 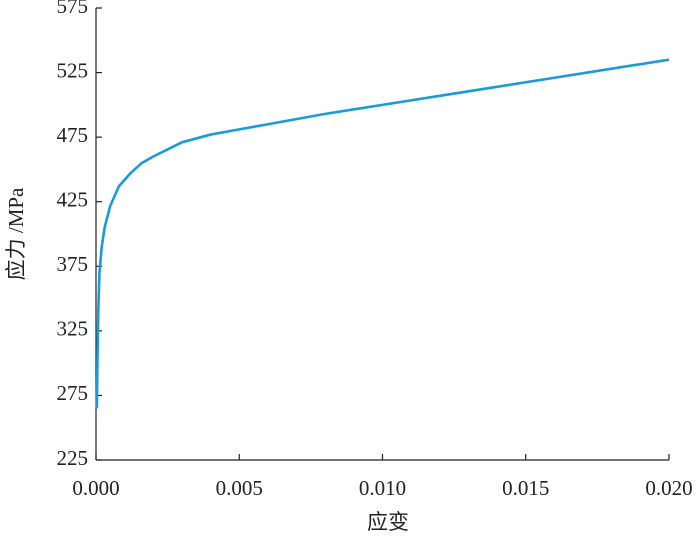 What do you see at coordinates (73, 200) in the screenshot?
I see `y-tick-label: 425` at bounding box center [73, 200].